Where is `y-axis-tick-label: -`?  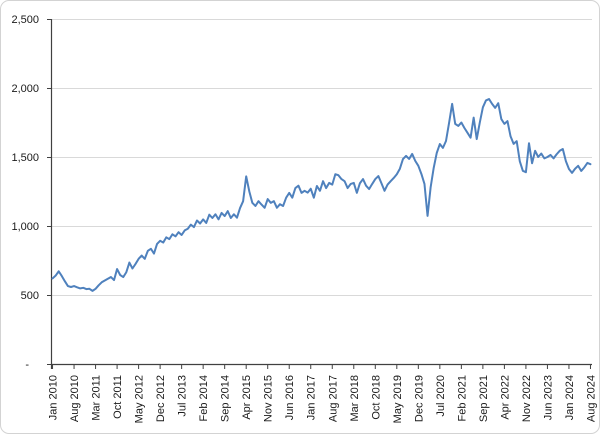 y-axis-tick-label: - is located at coordinates (27, 365).